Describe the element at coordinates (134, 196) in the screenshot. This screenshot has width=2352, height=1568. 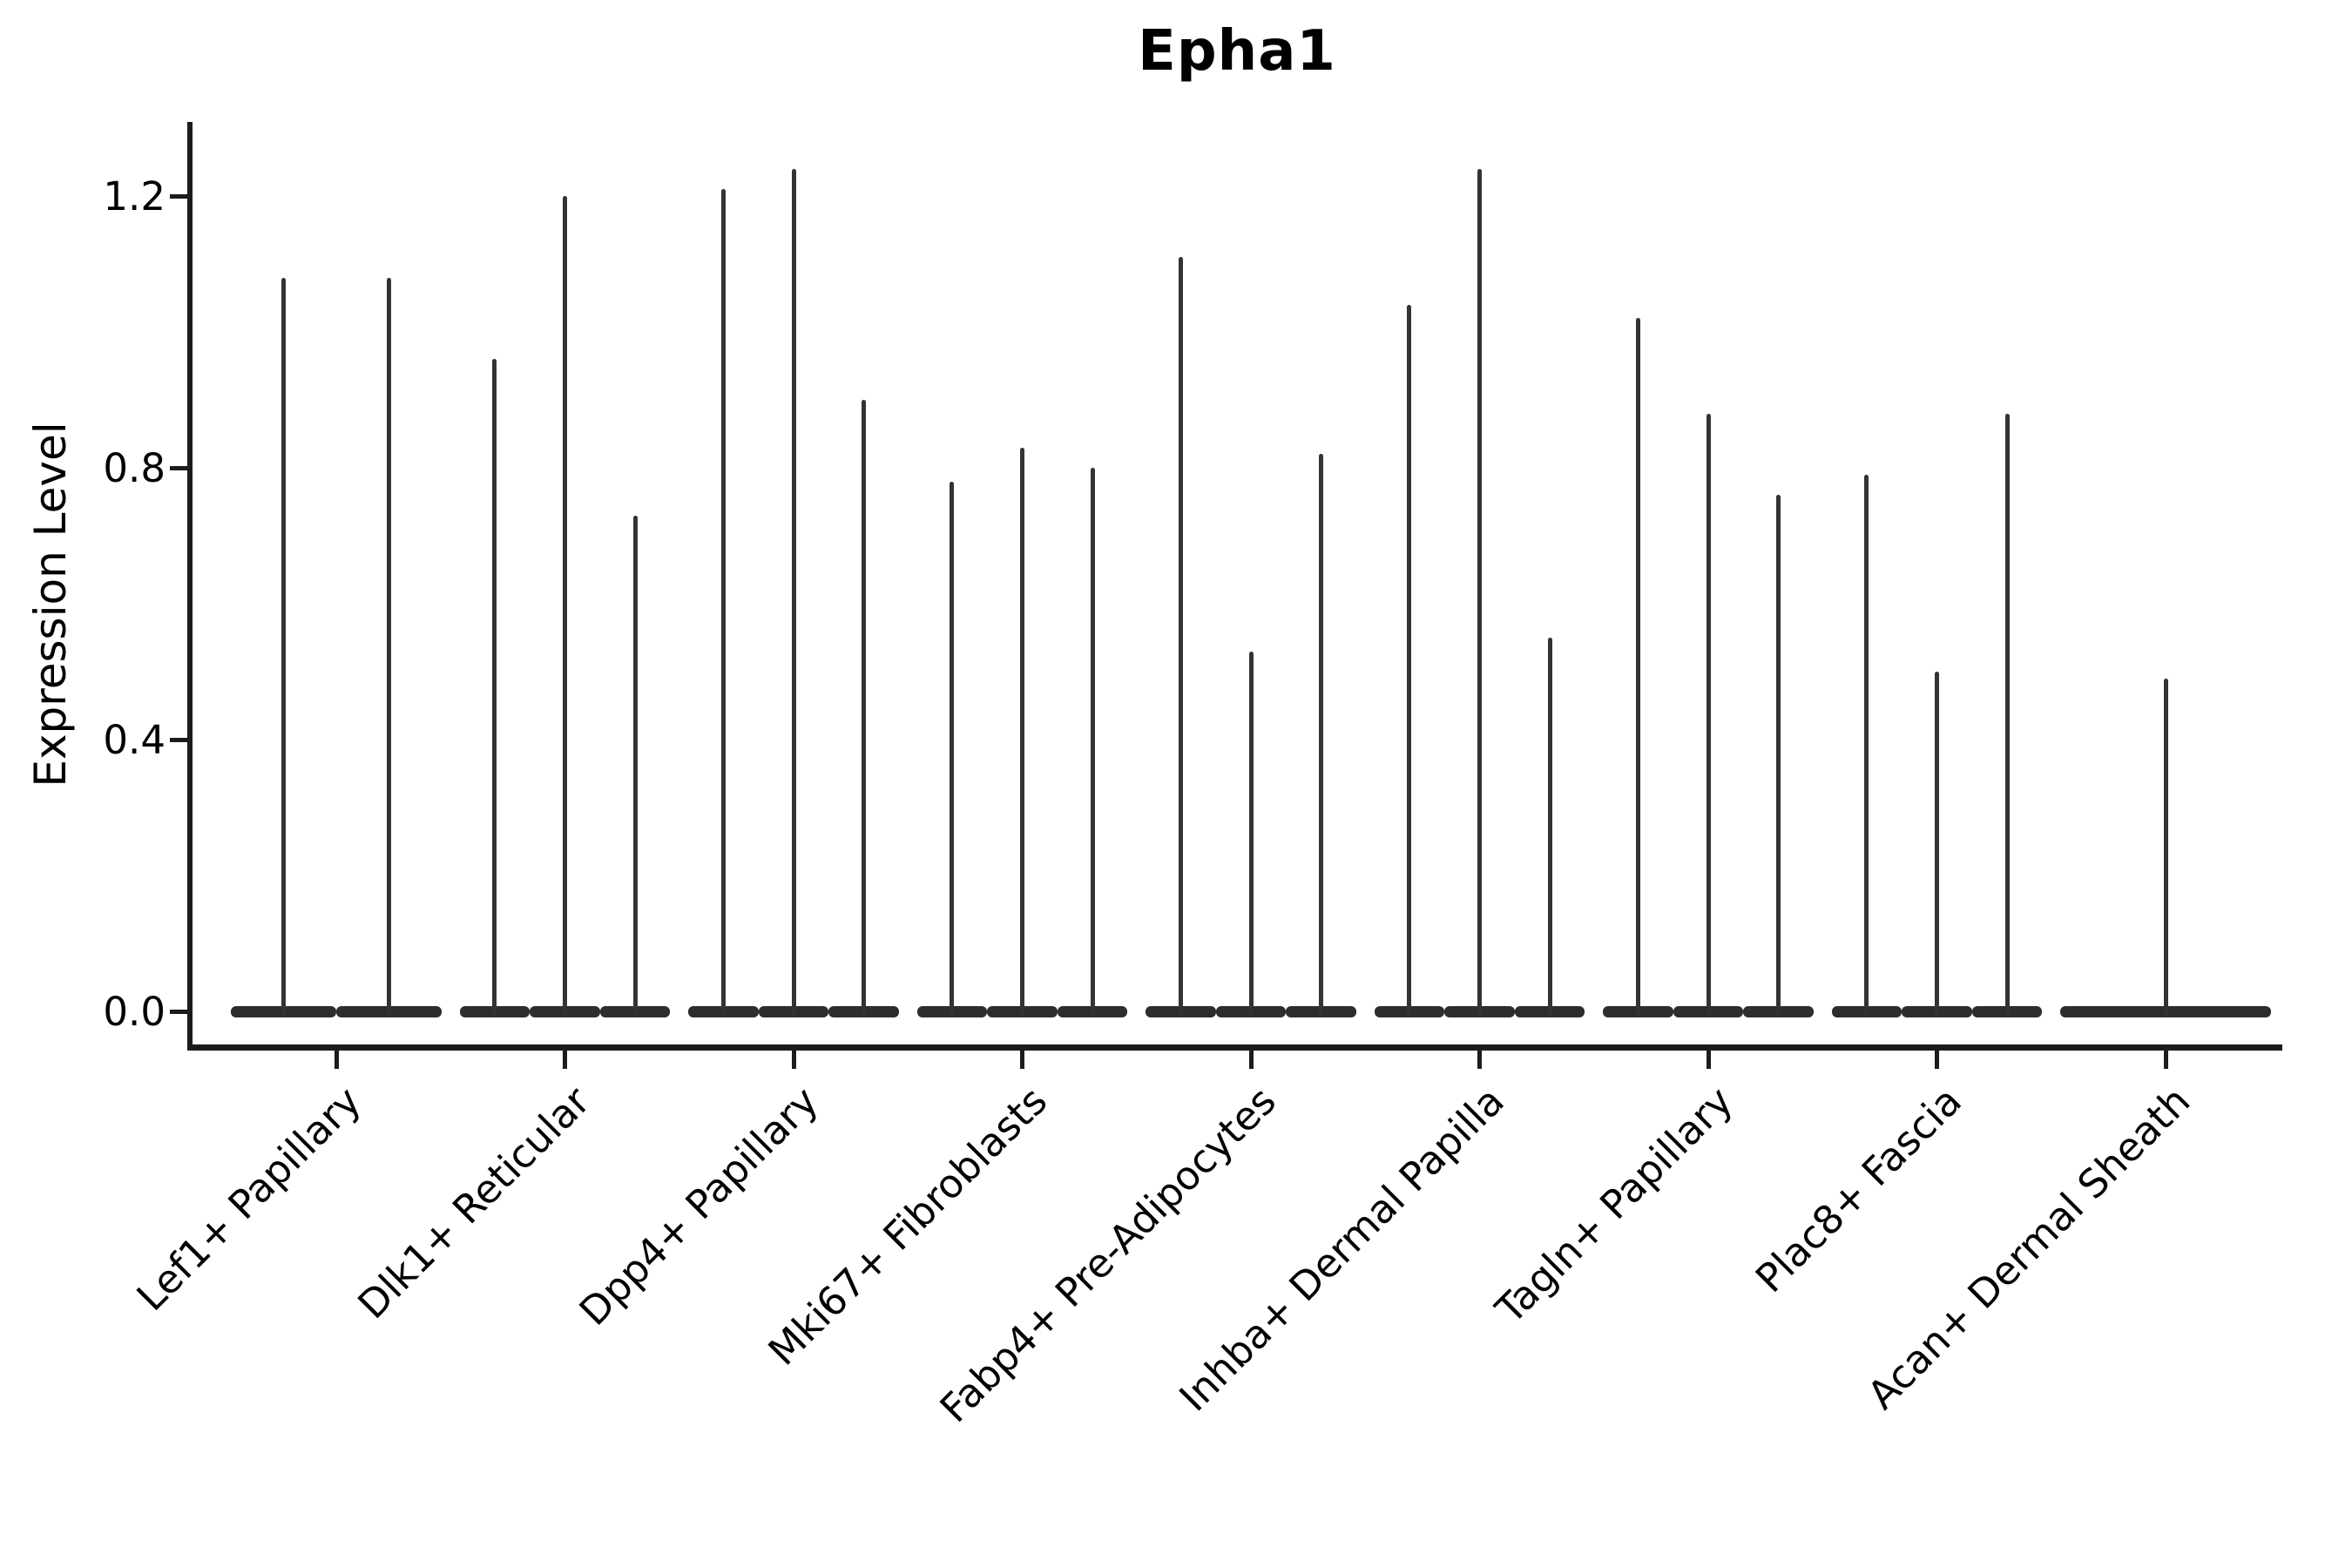
I see `y-tick-label: 1.2` at that location.